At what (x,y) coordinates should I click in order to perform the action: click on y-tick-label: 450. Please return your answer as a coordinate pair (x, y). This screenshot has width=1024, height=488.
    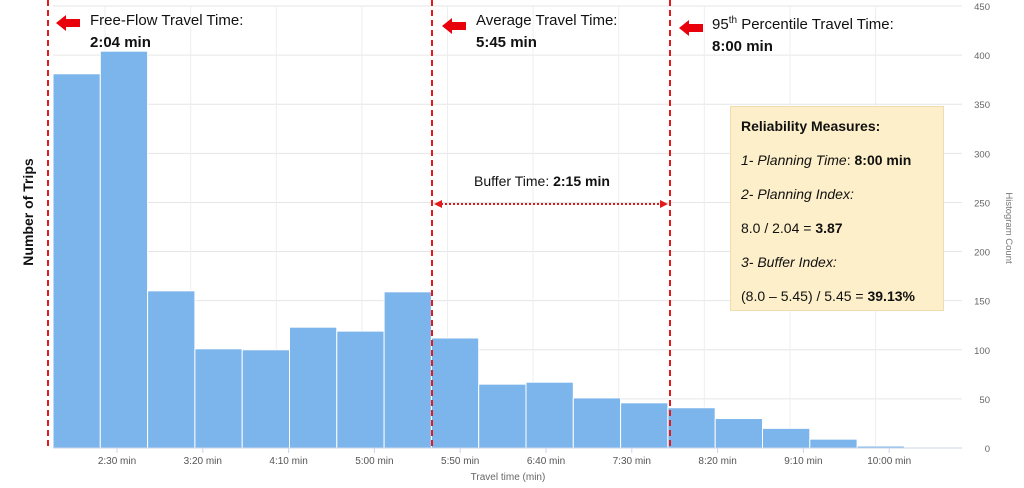
    Looking at the image, I should click on (982, 7).